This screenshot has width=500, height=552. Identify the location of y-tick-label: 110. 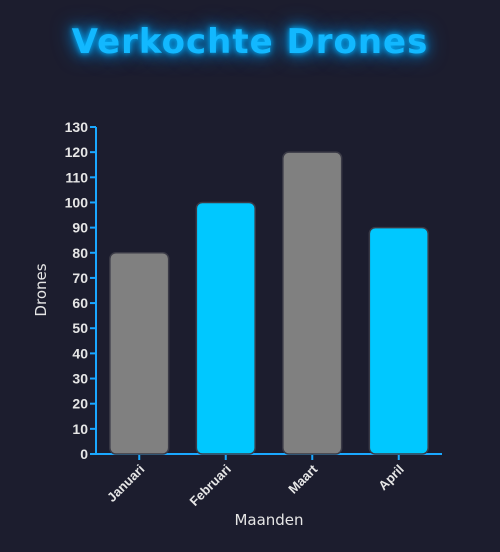
(76, 177).